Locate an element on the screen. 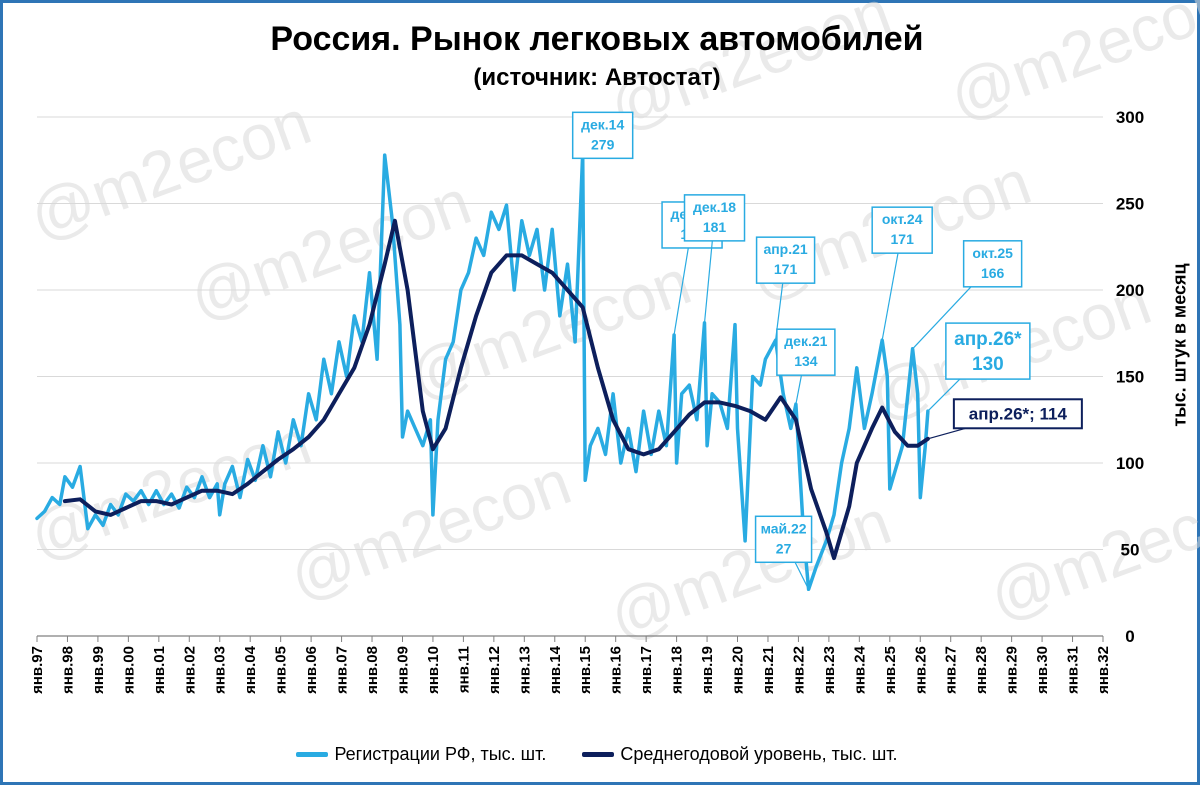 The image size is (1200, 785). x-tick-label: янв.24 is located at coordinates (859, 669).